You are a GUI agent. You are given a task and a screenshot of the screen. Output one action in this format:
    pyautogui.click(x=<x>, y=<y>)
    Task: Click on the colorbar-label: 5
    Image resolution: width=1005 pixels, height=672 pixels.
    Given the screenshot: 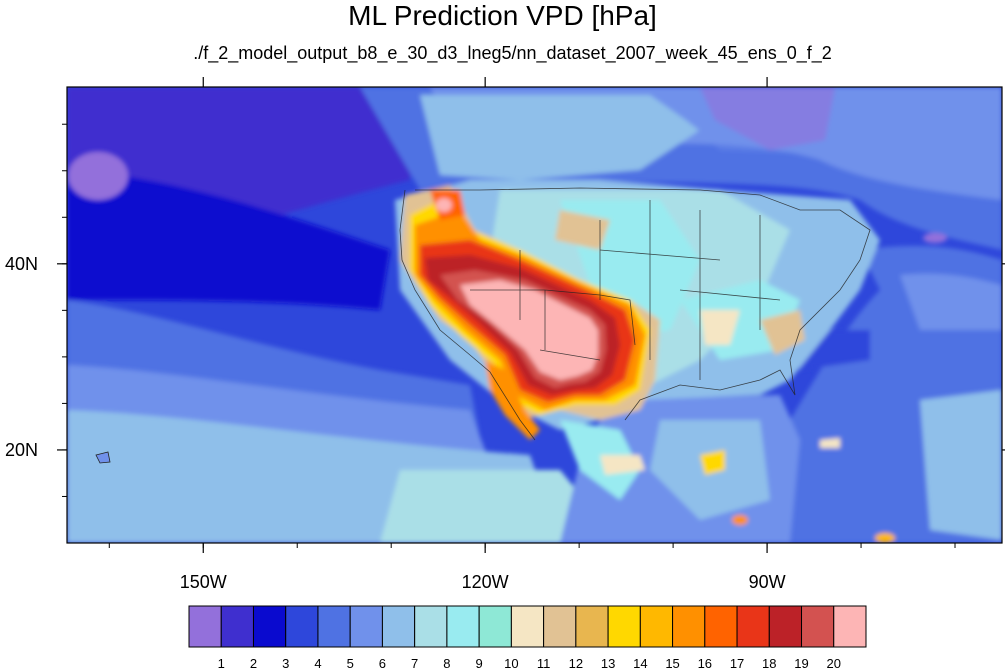 What is the action you would take?
    pyautogui.click(x=350, y=663)
    